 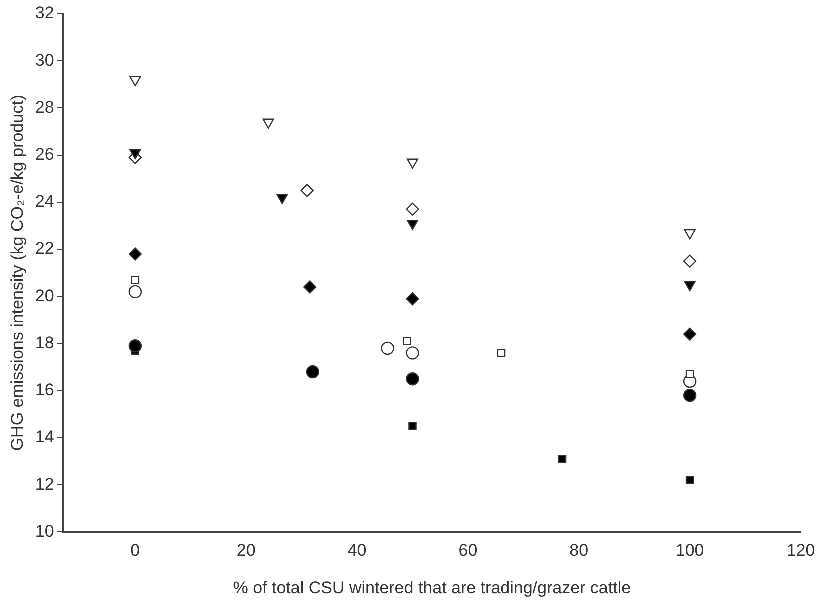 I want to click on y-tick-label: 22, so click(x=44, y=248).